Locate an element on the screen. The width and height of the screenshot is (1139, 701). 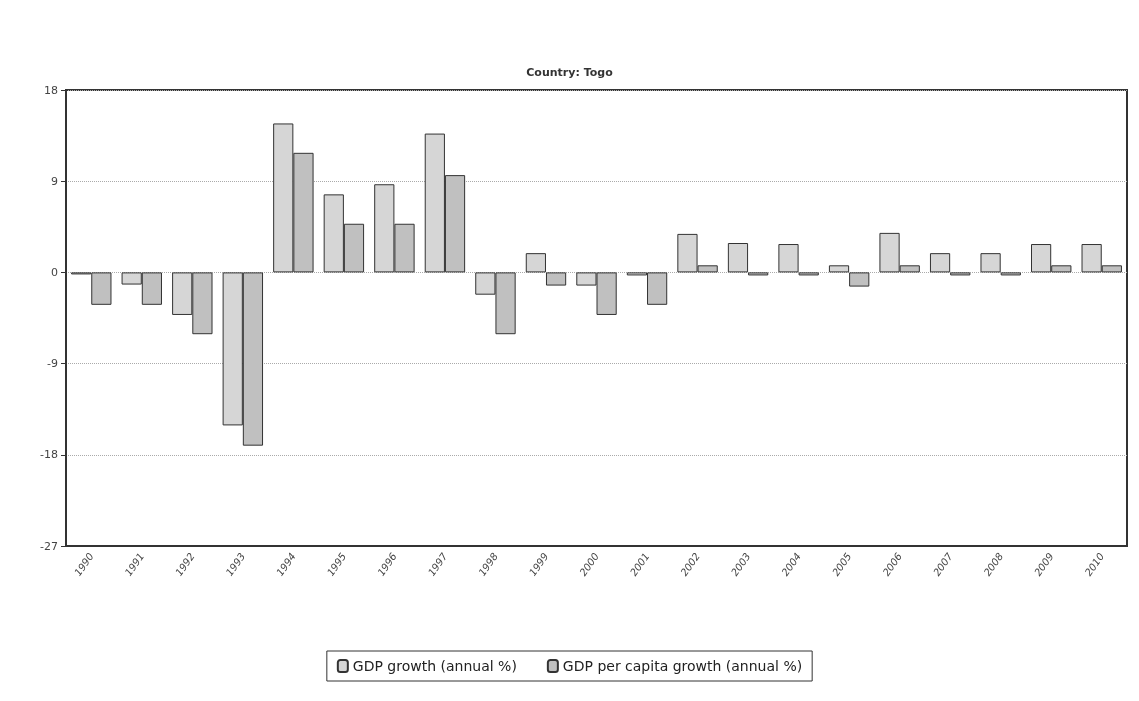
legend-label: GDP per capita growth (annual %) is located at coordinates (682, 666).